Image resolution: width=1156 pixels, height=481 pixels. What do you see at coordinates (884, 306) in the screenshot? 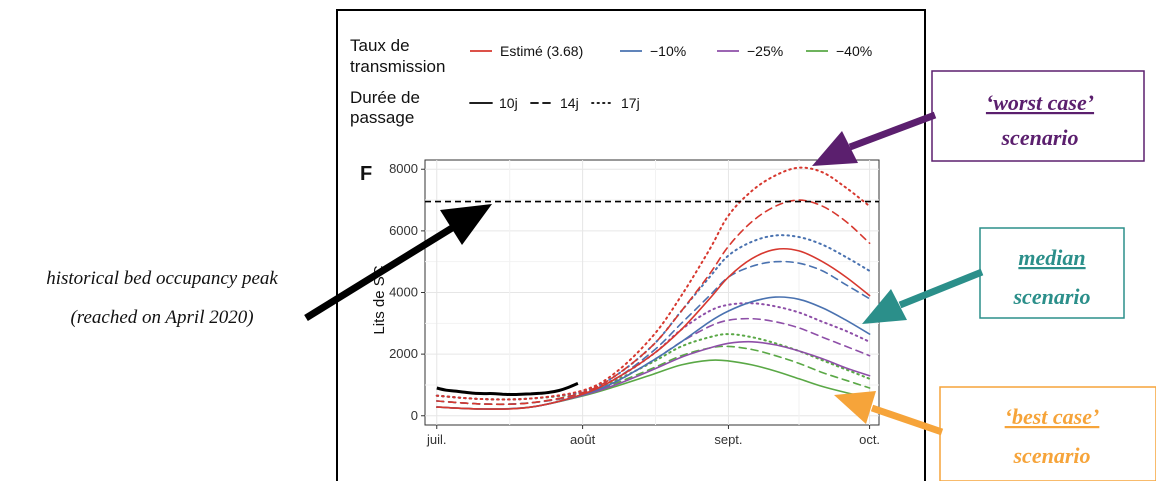
I see `median-arrow-head` at bounding box center [884, 306].